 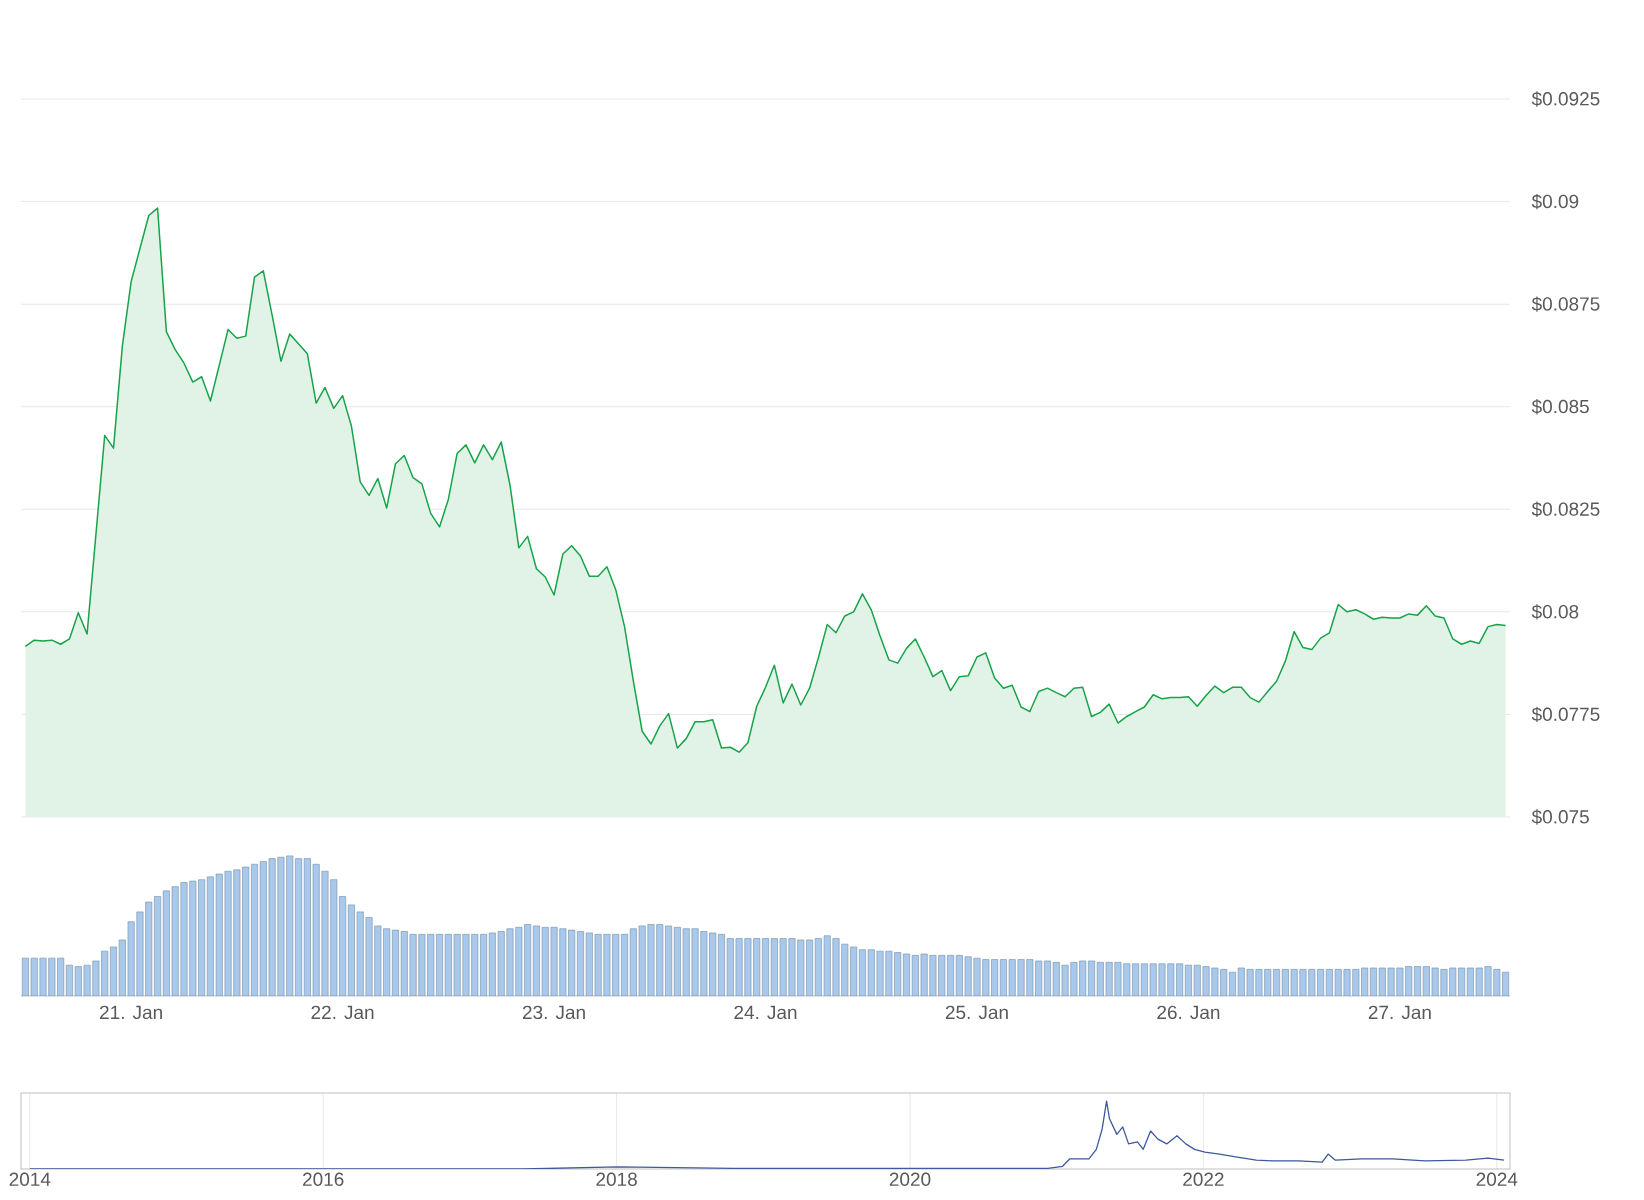 I want to click on x-tick-label: 2018, so click(x=616, y=1179).